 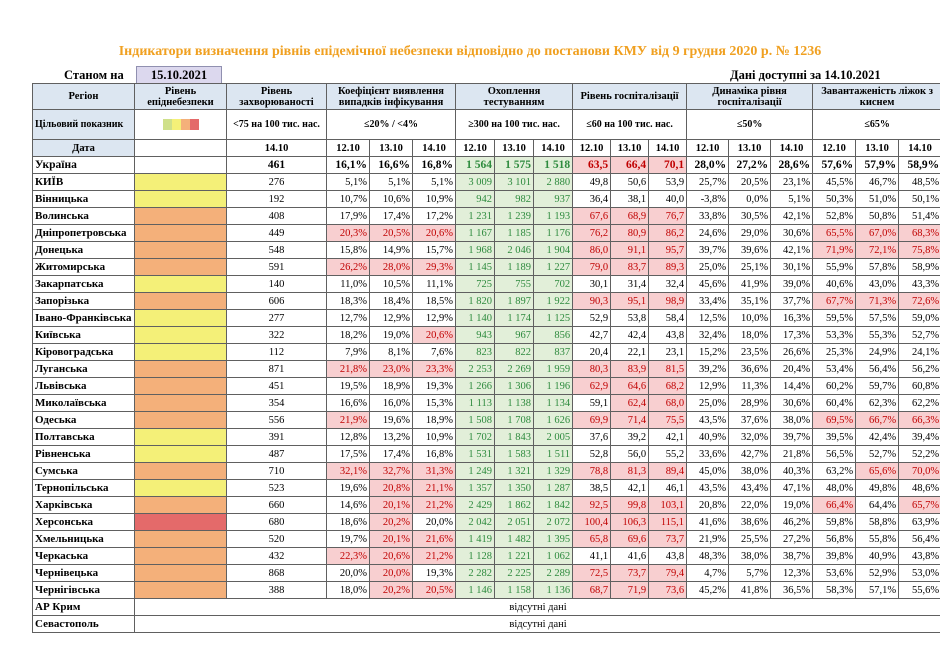 I want to click on hosp-cell: 42,7, so click(x=592, y=335).